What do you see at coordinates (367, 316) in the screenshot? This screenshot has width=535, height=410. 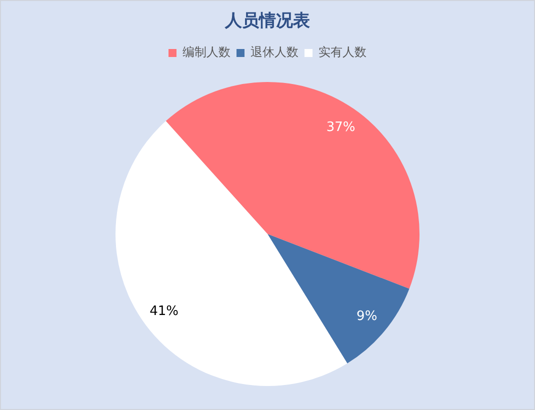 I see `data-label: 9%` at bounding box center [367, 316].